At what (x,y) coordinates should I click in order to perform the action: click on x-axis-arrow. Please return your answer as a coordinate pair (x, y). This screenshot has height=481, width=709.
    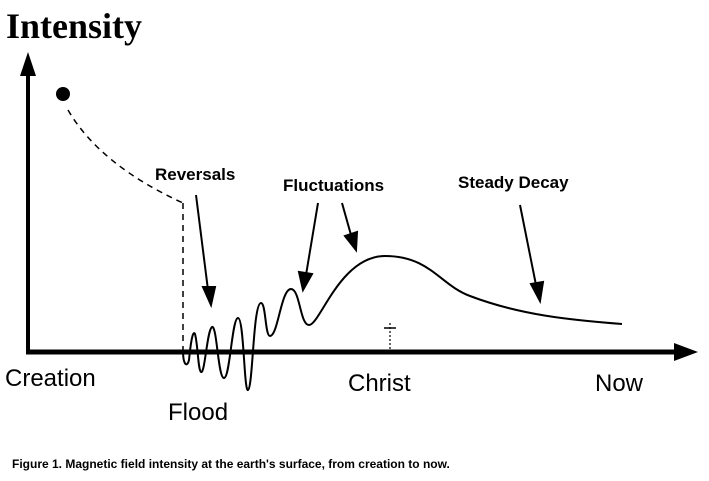
    Looking at the image, I should click on (686, 352).